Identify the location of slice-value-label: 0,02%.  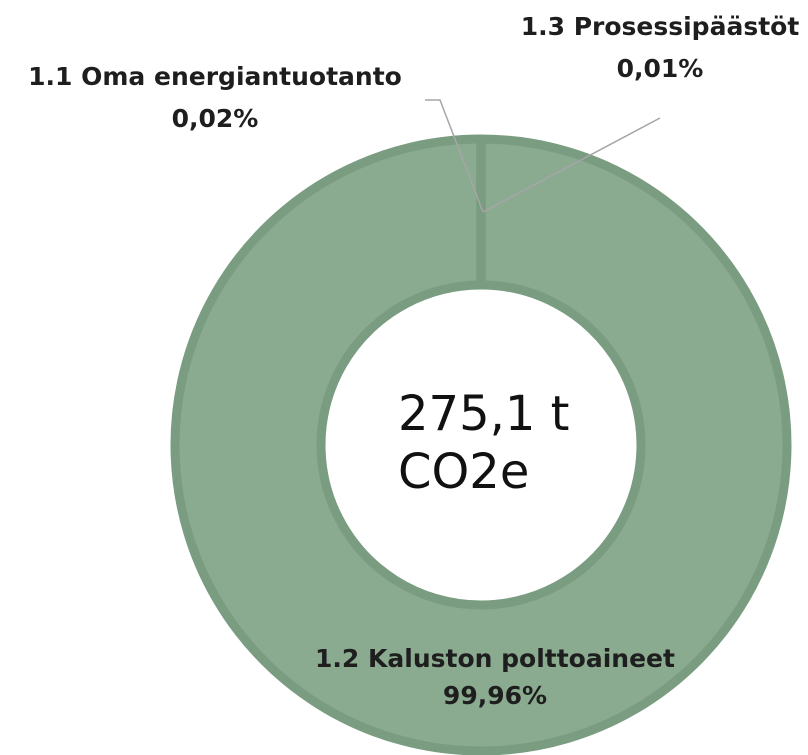
(215, 118).